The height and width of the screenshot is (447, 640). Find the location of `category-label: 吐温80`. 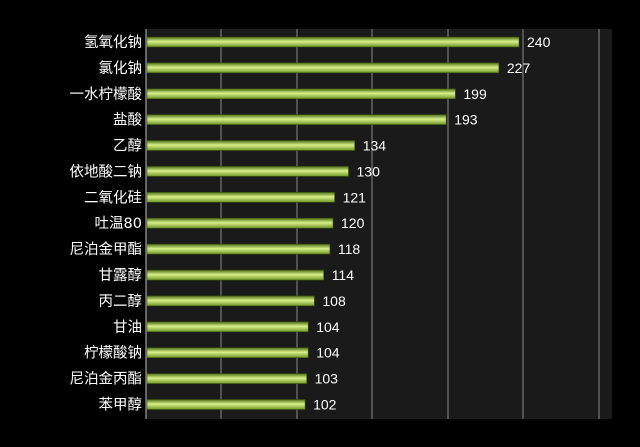

category-label: 吐温80 is located at coordinates (118, 223).